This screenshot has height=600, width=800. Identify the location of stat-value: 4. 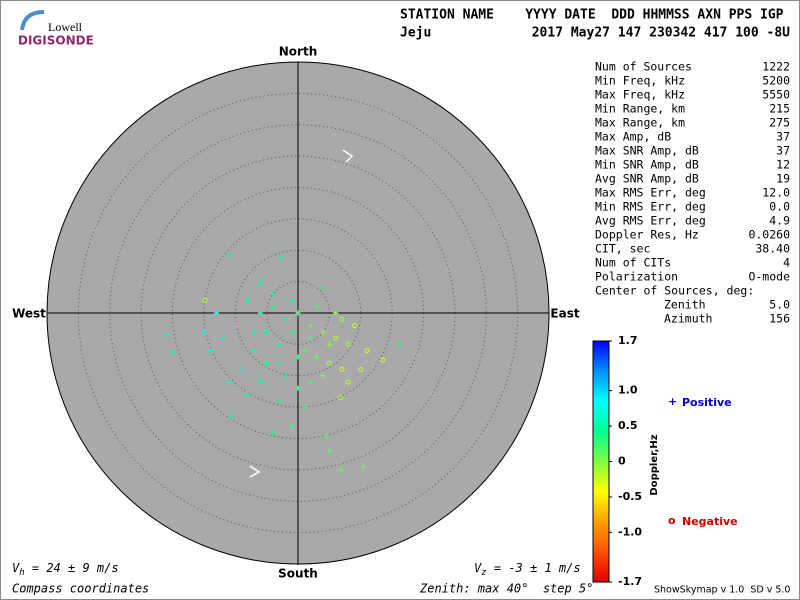
(786, 263).